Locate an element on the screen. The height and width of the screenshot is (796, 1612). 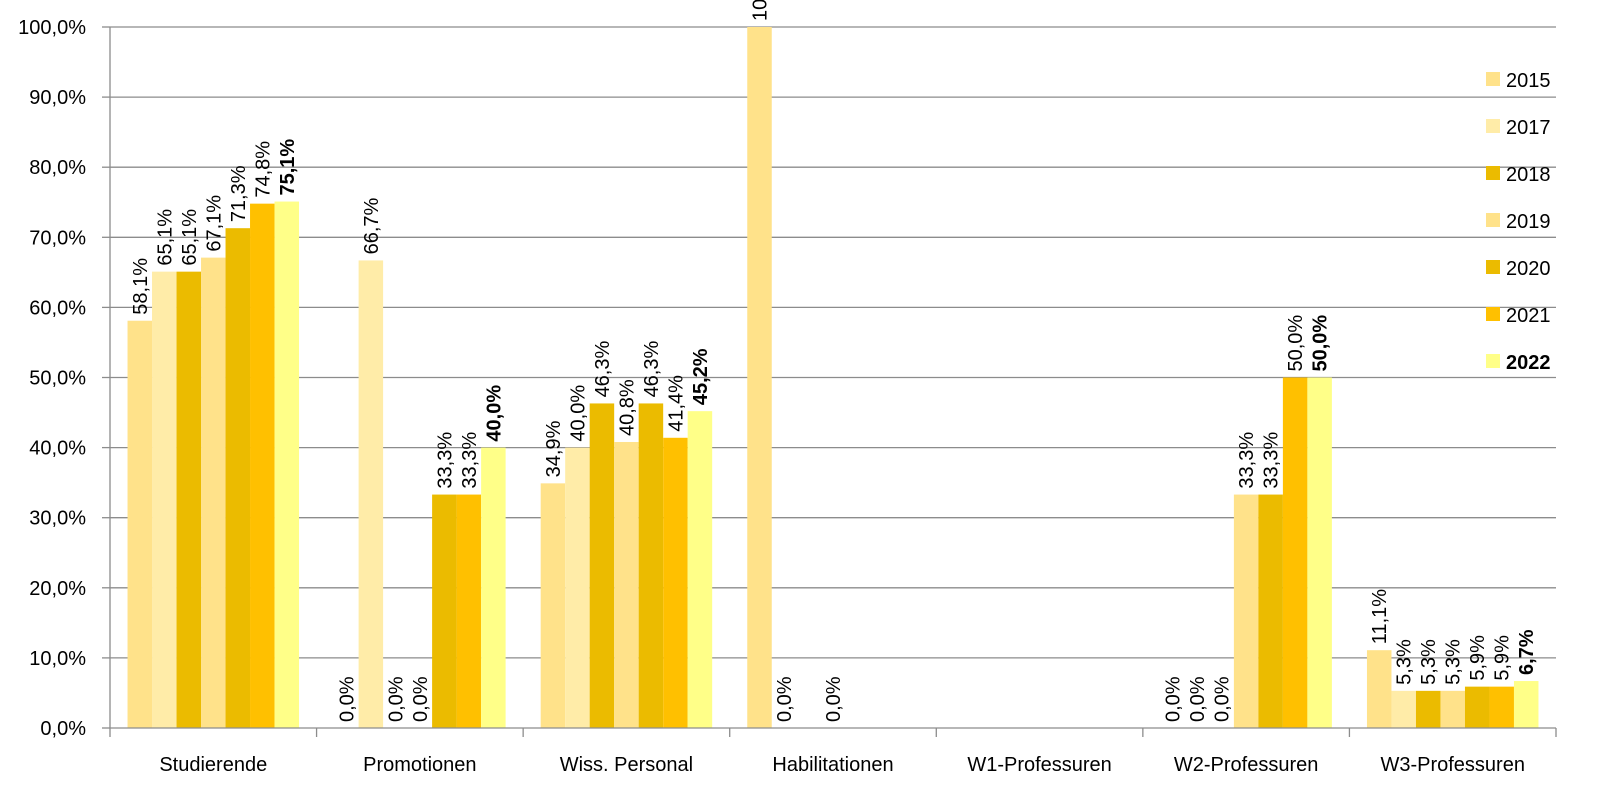
data-label: 100,0% is located at coordinates (761, 10).